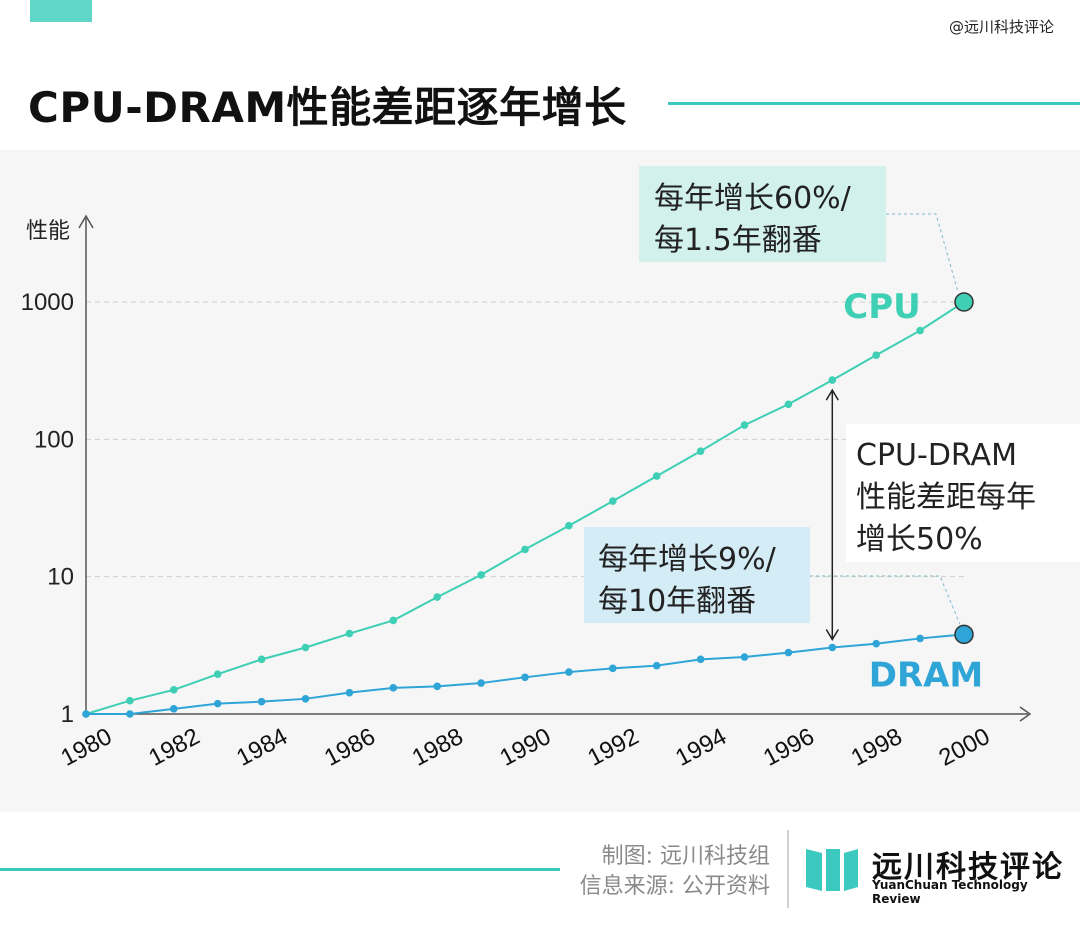 Image resolution: width=1080 pixels, height=926 pixels. What do you see at coordinates (437, 597) in the screenshot?
I see `data-point-cpu-1988` at bounding box center [437, 597].